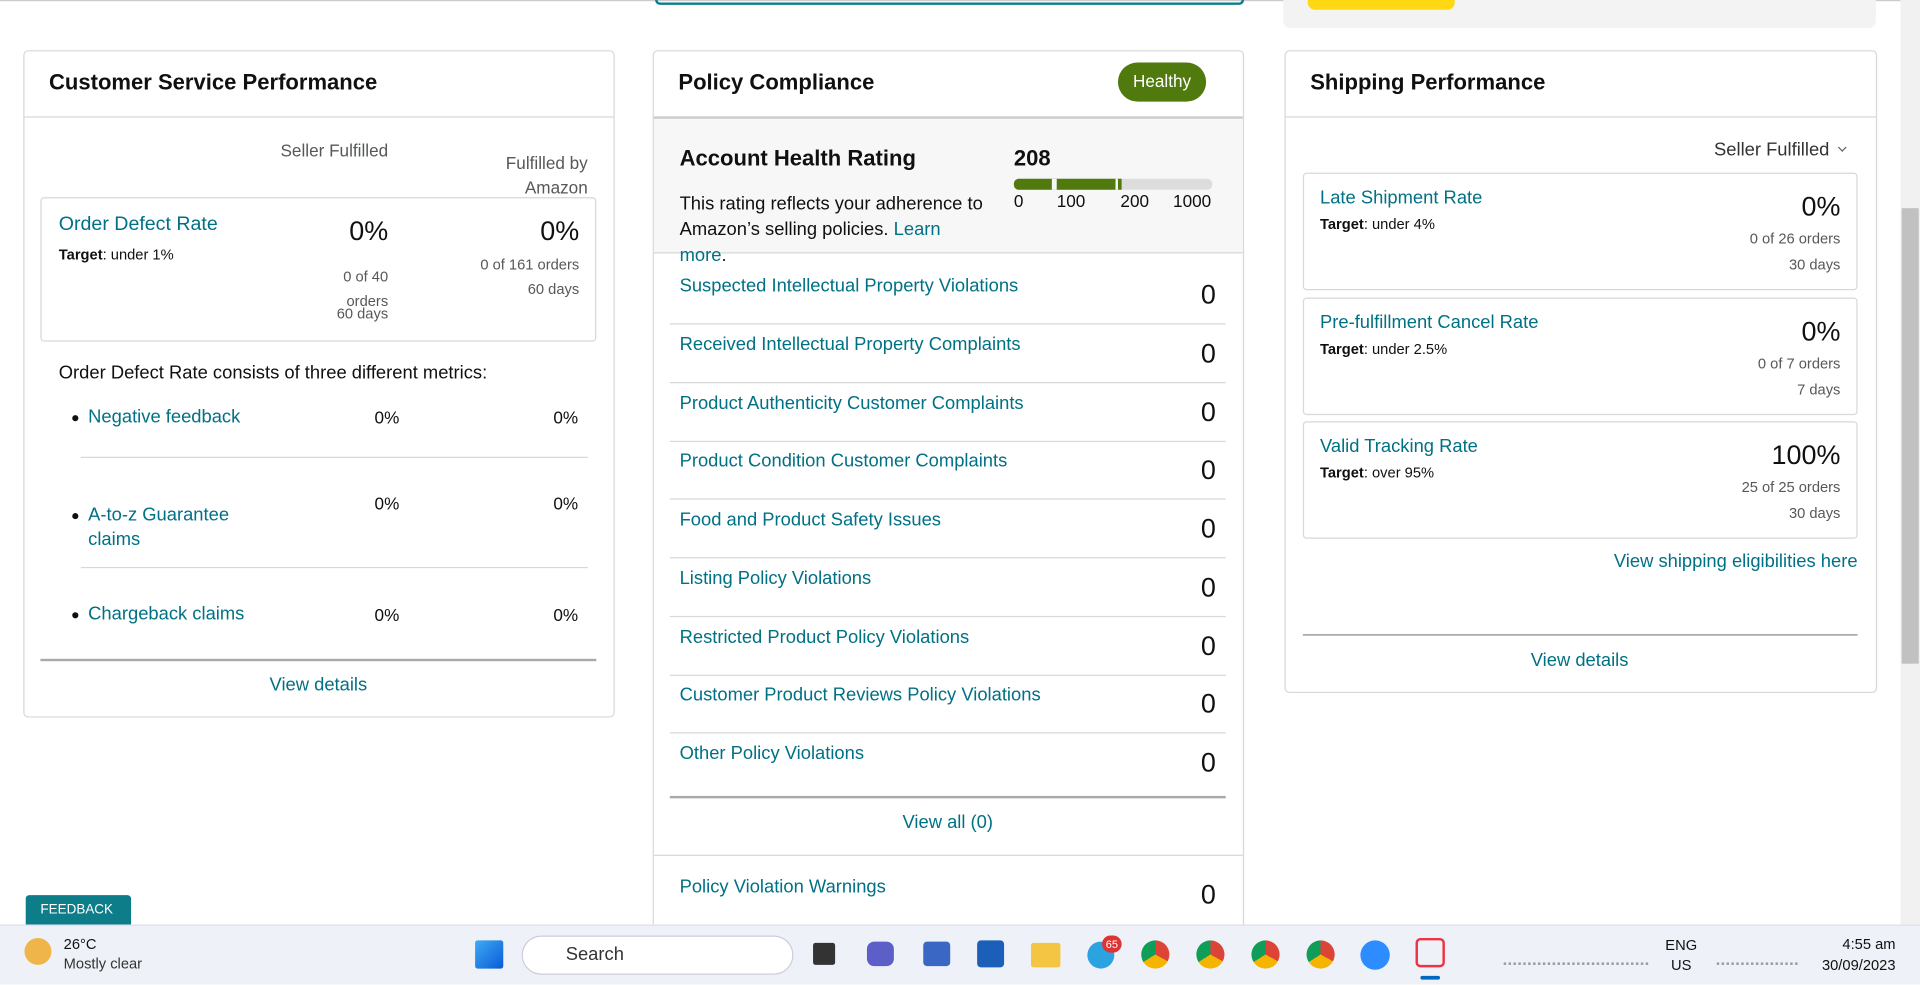 This screenshot has height=985, width=1920. Describe the element at coordinates (810, 242) in the screenshot. I see `link: Learn more` at that location.